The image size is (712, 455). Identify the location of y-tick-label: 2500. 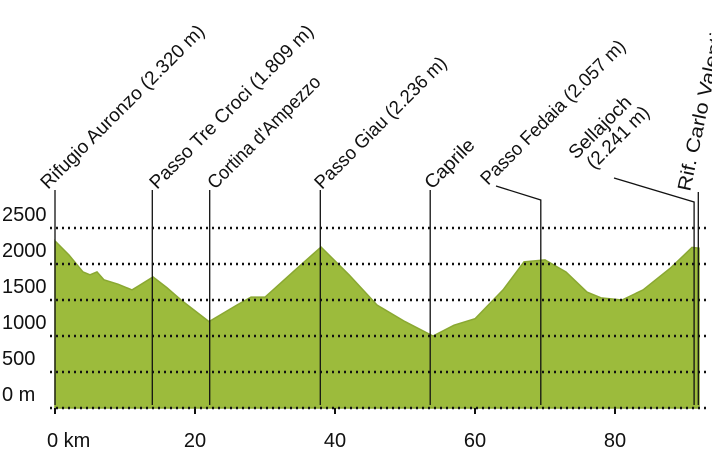
(24, 215).